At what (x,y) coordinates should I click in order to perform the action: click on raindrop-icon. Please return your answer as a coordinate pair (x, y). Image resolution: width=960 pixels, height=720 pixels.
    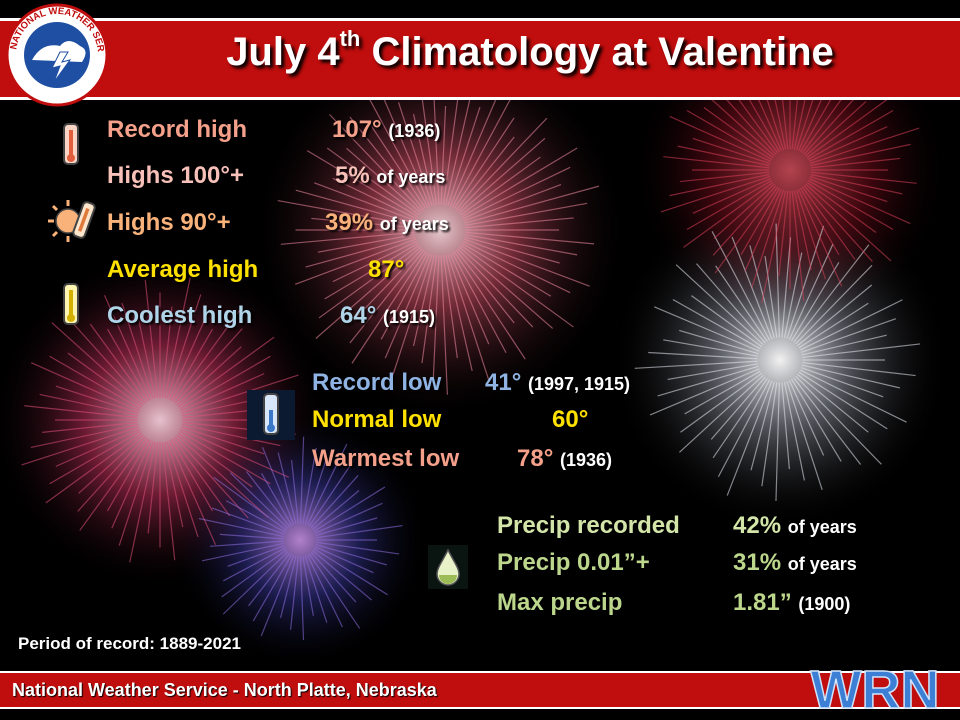
    Looking at the image, I should click on (448, 567).